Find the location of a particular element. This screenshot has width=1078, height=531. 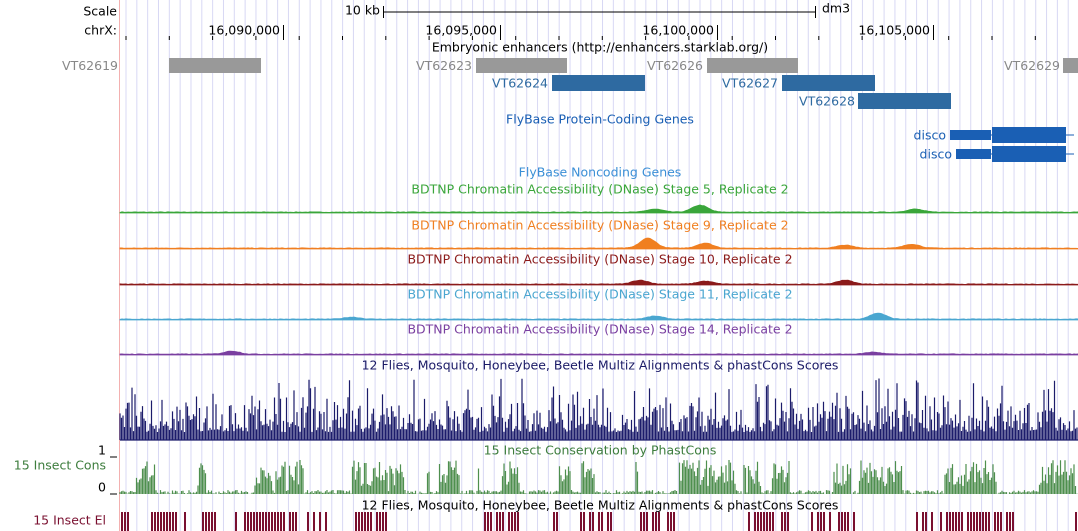

position-label: 16,105,000 is located at coordinates (894, 30).